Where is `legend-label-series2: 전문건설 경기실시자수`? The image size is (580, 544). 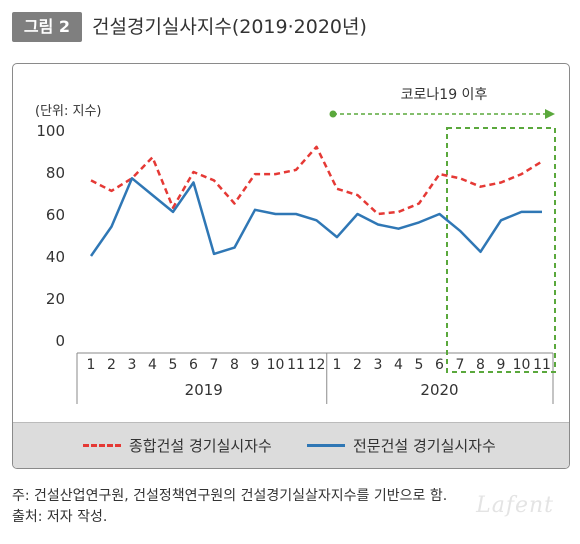 legend-label-series2: 전문건설 경기실시자수 is located at coordinates (424, 446).